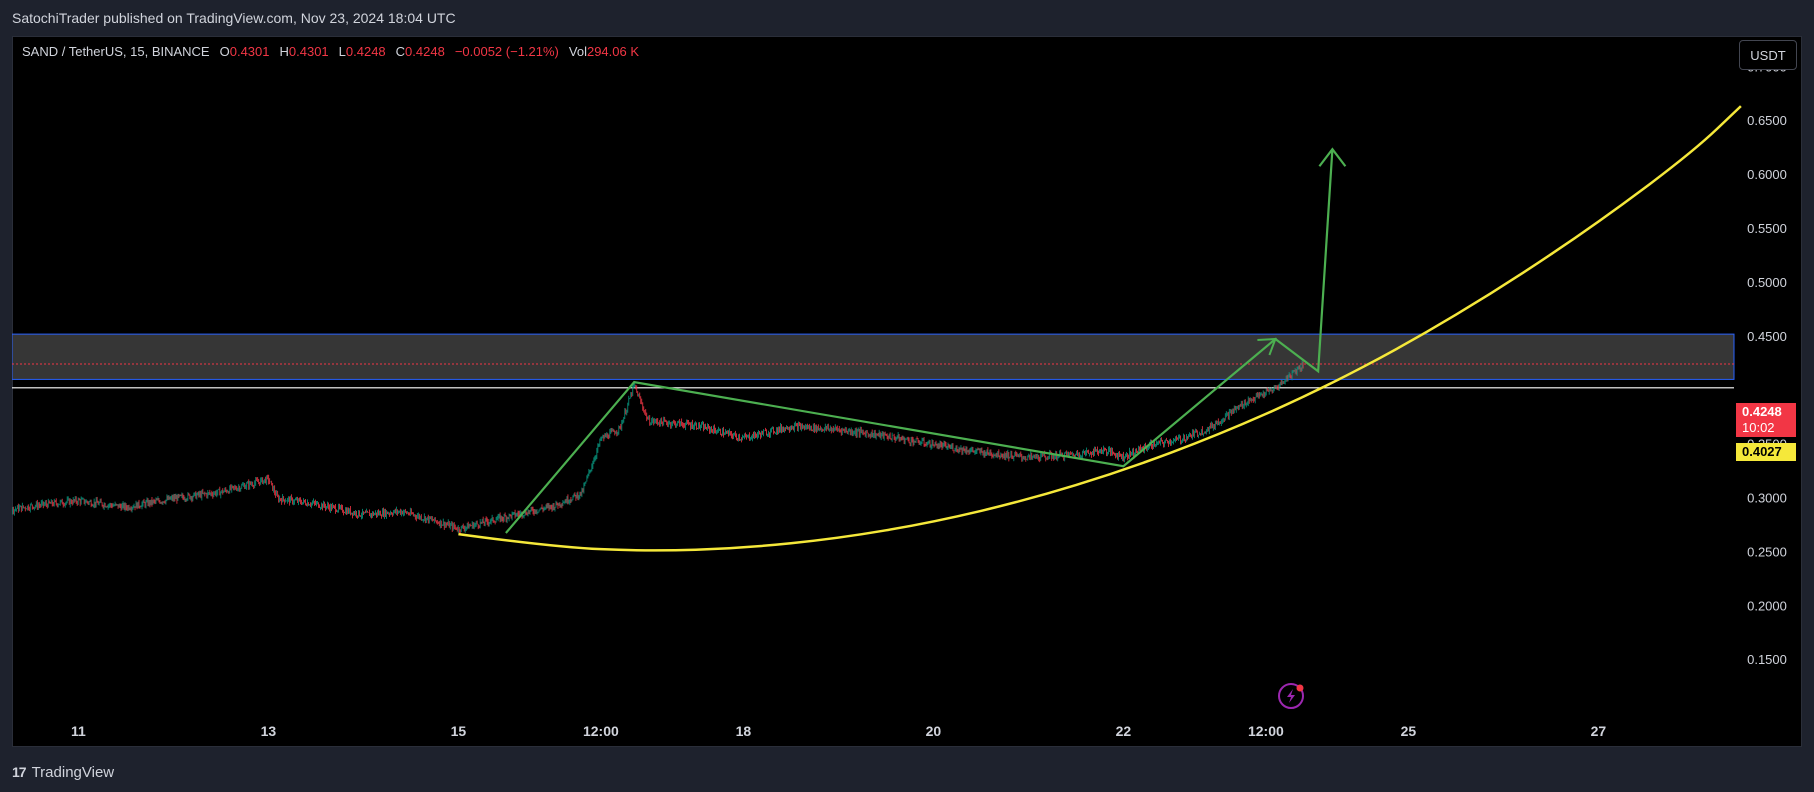 The width and height of the screenshot is (1814, 792). What do you see at coordinates (73, 772) in the screenshot?
I see `footer-brand: TradingView` at bounding box center [73, 772].